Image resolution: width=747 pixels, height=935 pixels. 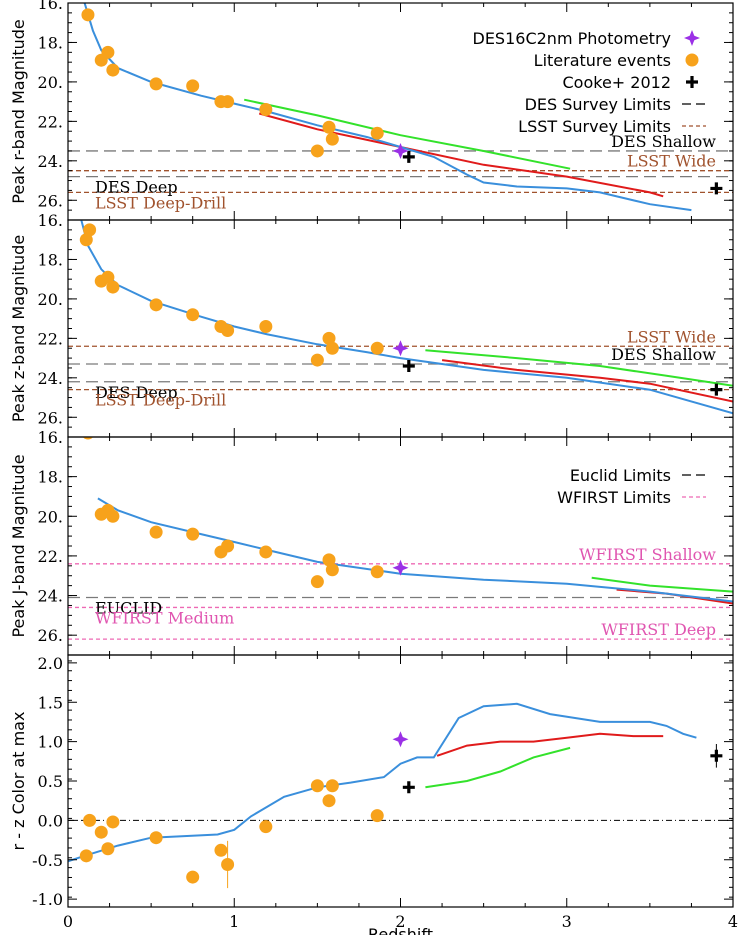 What do you see at coordinates (692, 38) in the screenshot?
I see `legend-marker-des16` at bounding box center [692, 38].